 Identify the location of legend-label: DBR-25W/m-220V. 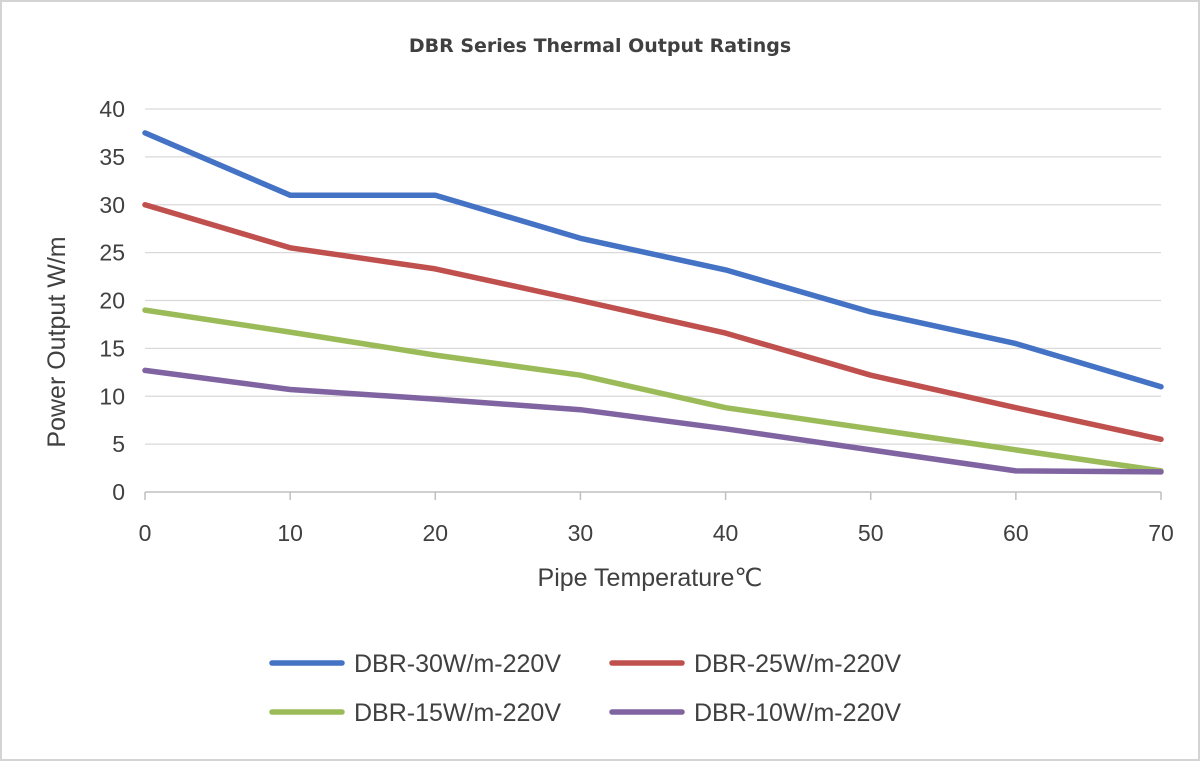
(797, 664).